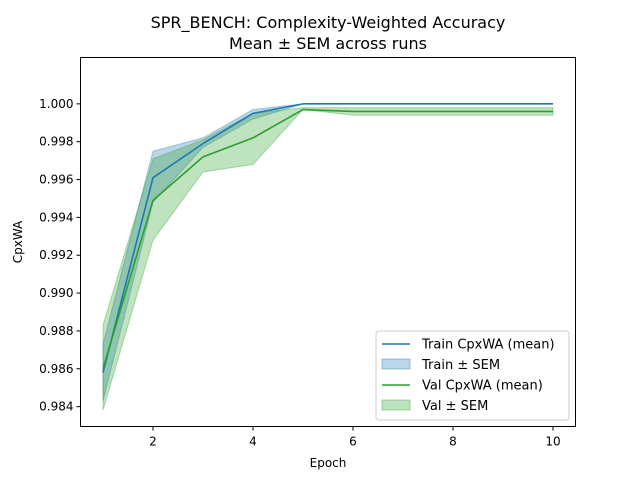  What do you see at coordinates (153, 442) in the screenshot?
I see `x-tick-label: 2` at bounding box center [153, 442].